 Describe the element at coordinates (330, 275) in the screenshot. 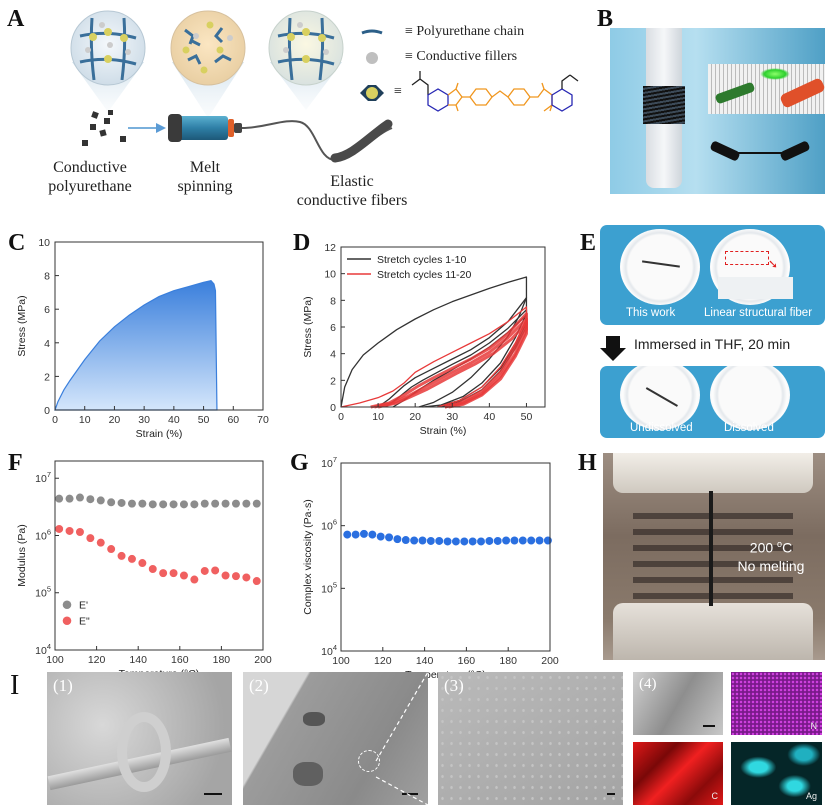

I see `y-tick-label: 10` at that location.